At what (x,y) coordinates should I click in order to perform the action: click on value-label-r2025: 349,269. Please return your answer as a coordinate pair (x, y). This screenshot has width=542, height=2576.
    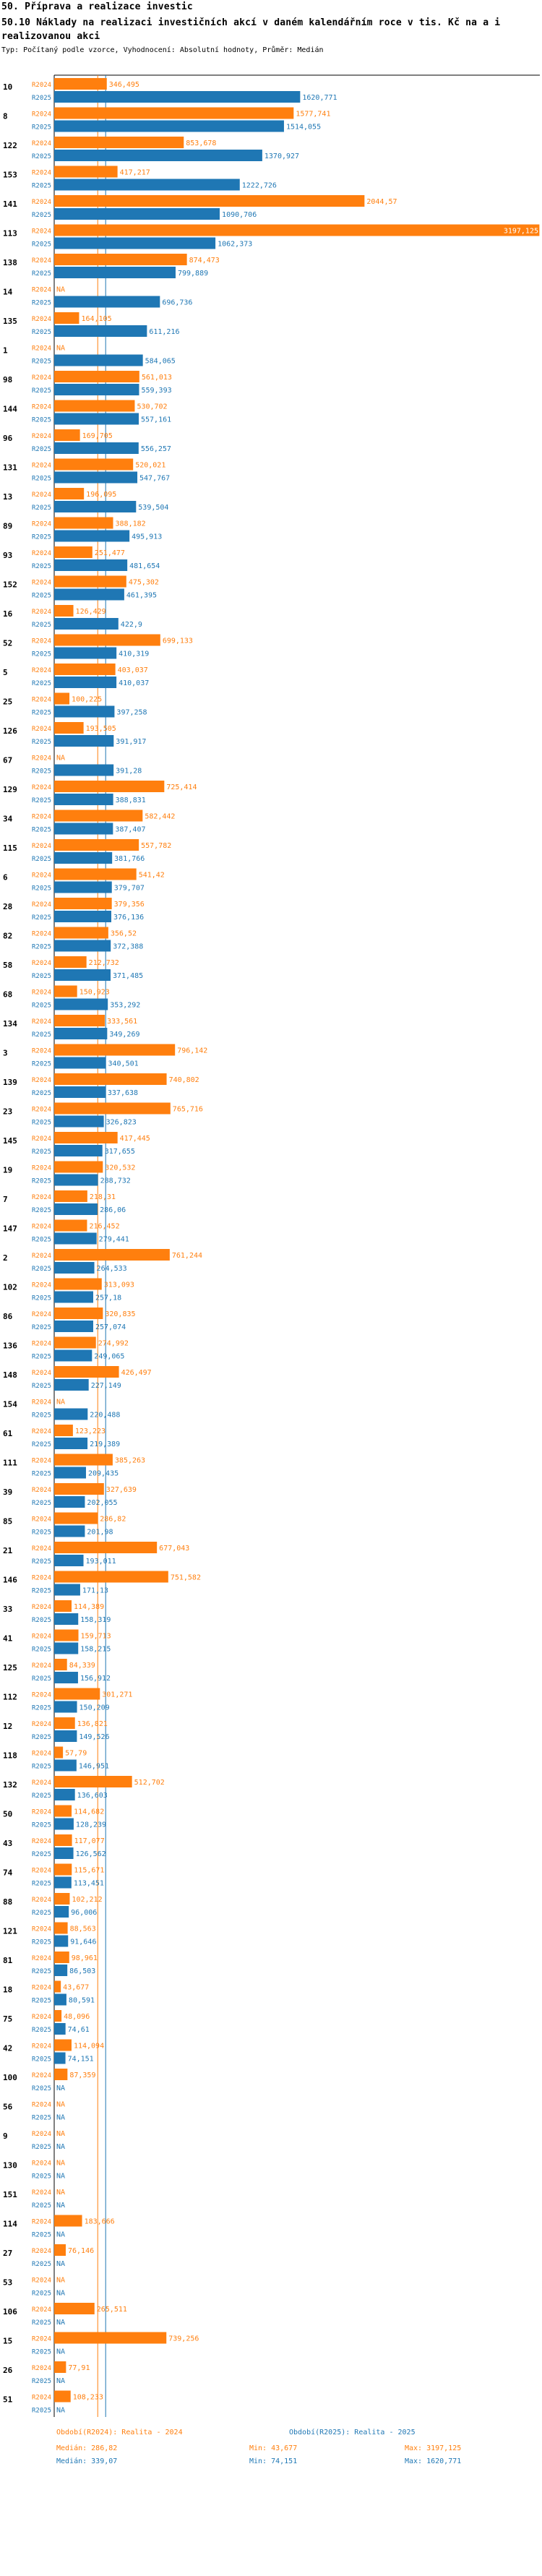
    Looking at the image, I should click on (124, 1035).